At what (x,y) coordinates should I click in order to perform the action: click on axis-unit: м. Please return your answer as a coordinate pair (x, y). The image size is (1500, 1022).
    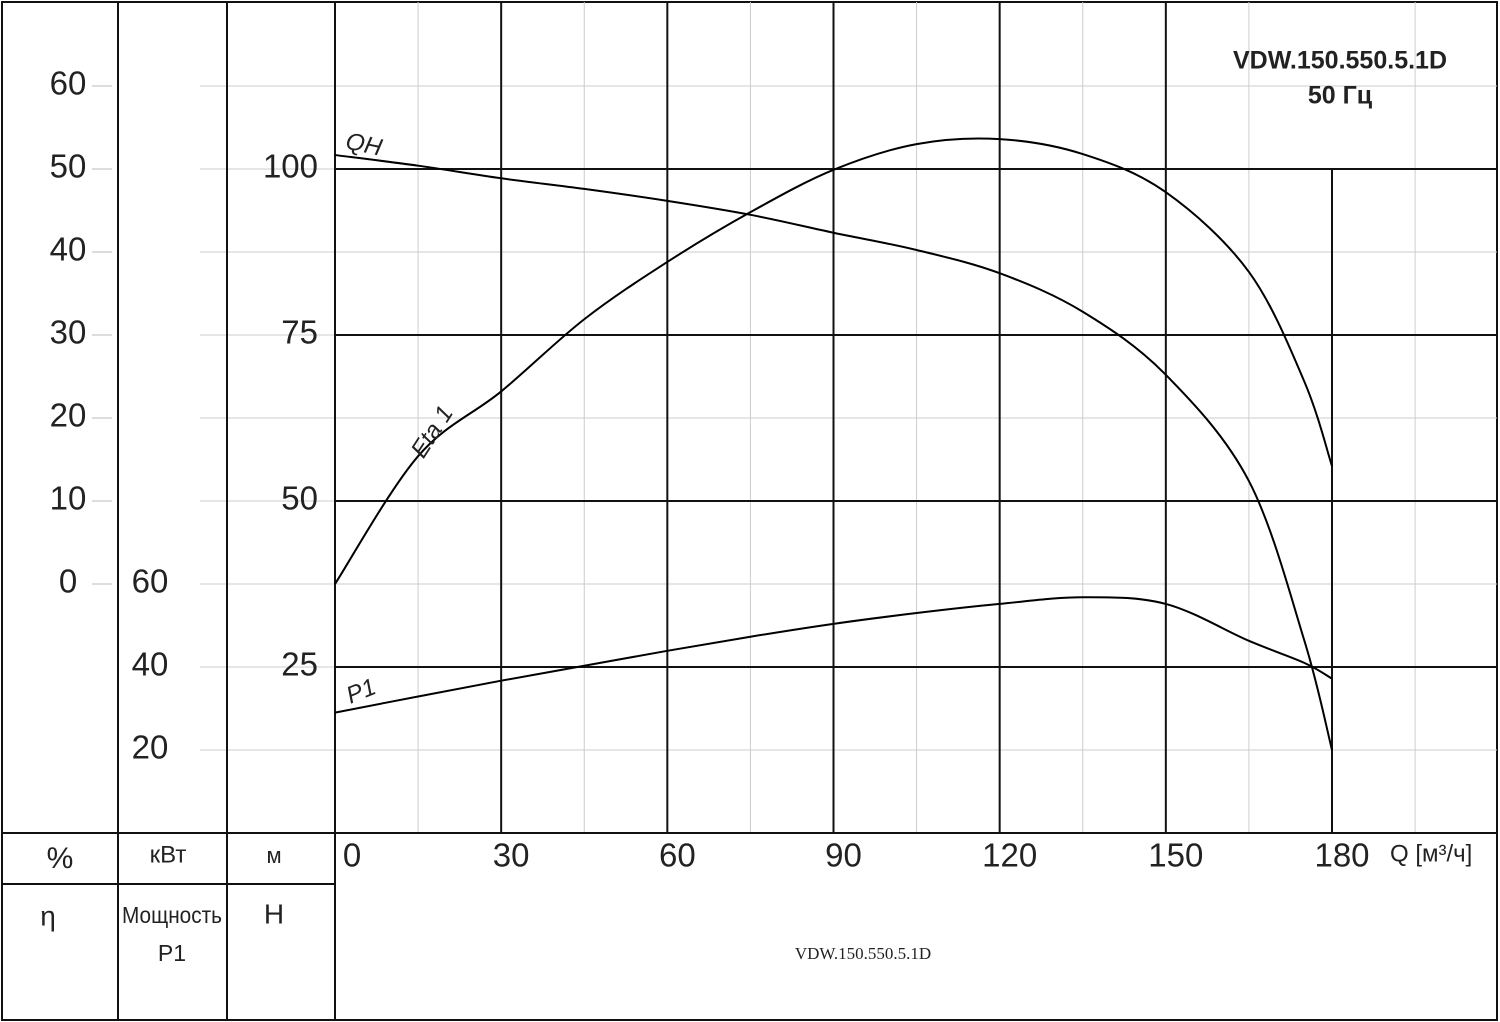
    Looking at the image, I should click on (273, 855).